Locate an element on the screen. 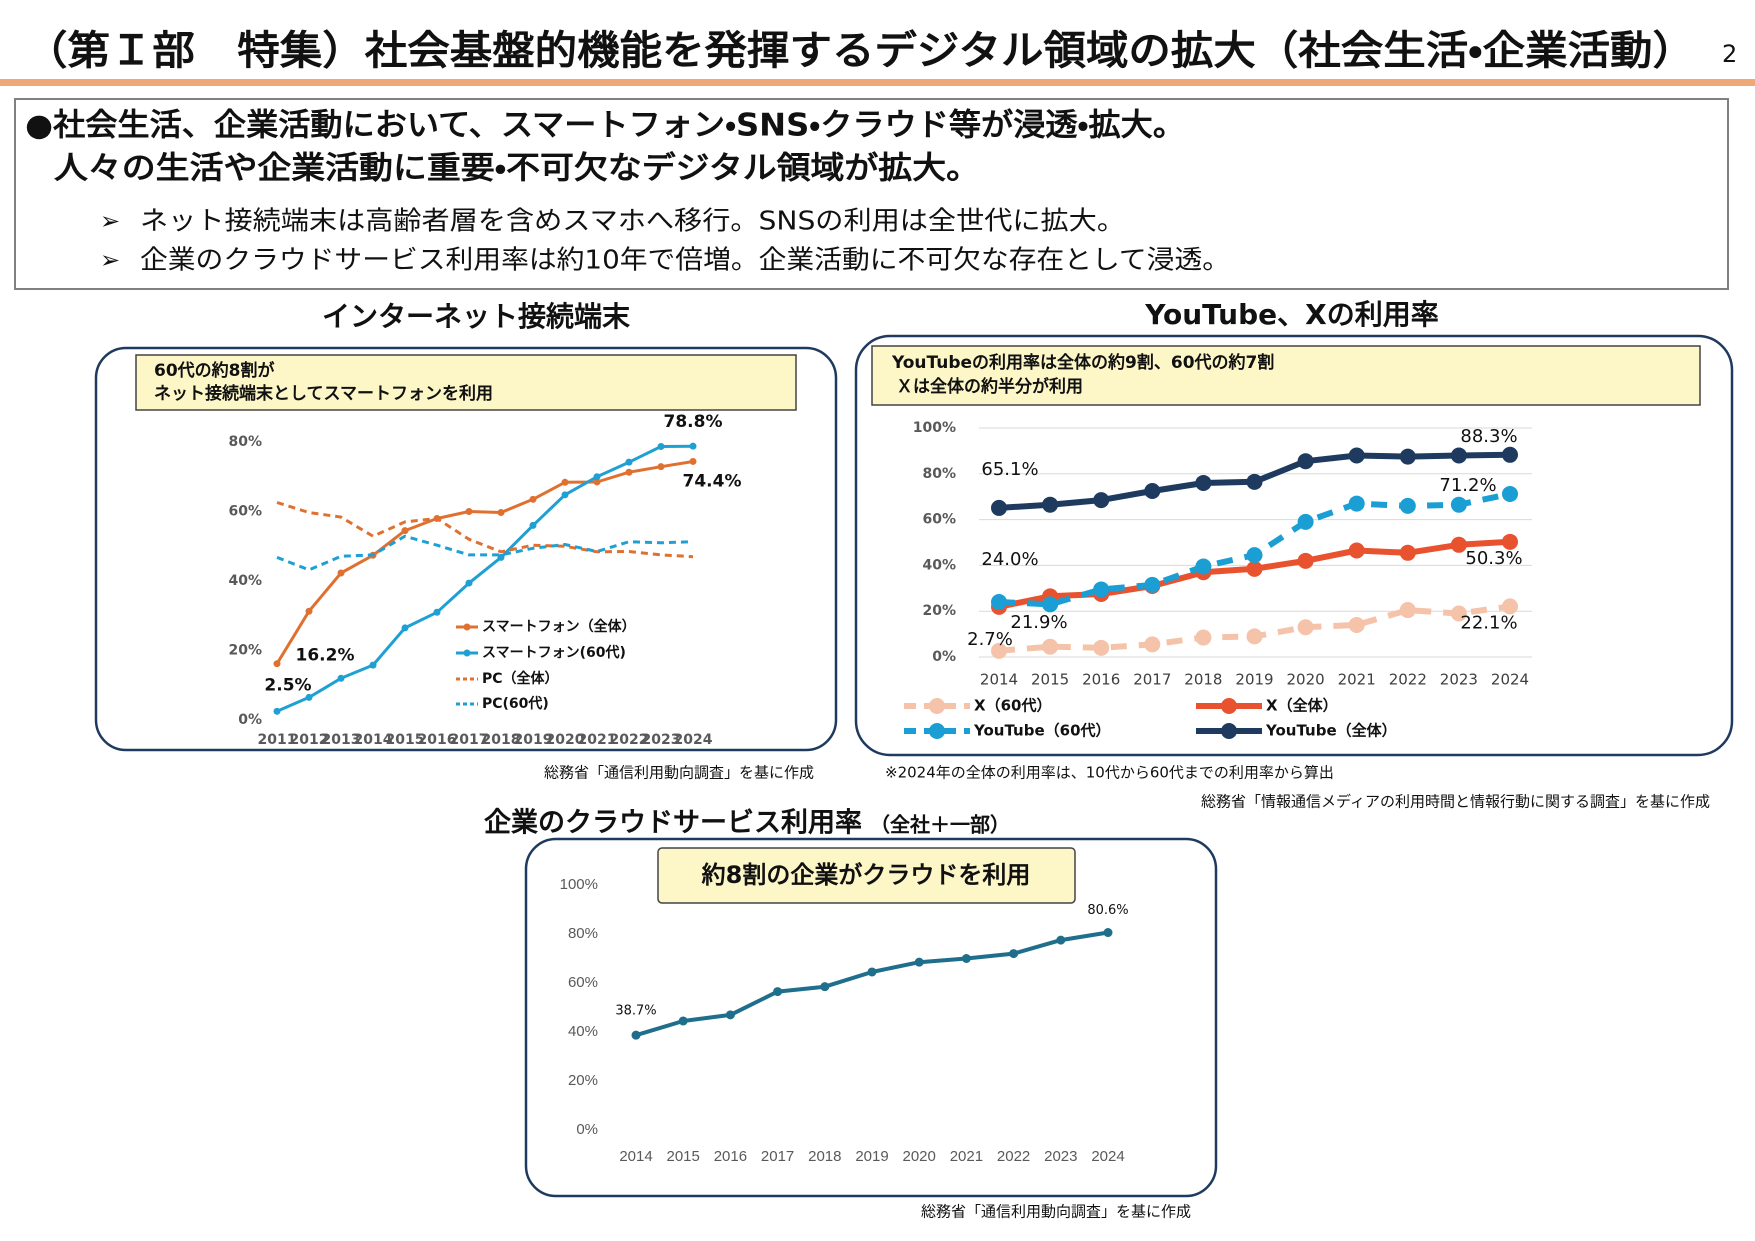 This screenshot has width=1755, height=1241. legend-label: PC(60代) is located at coordinates (515, 703).